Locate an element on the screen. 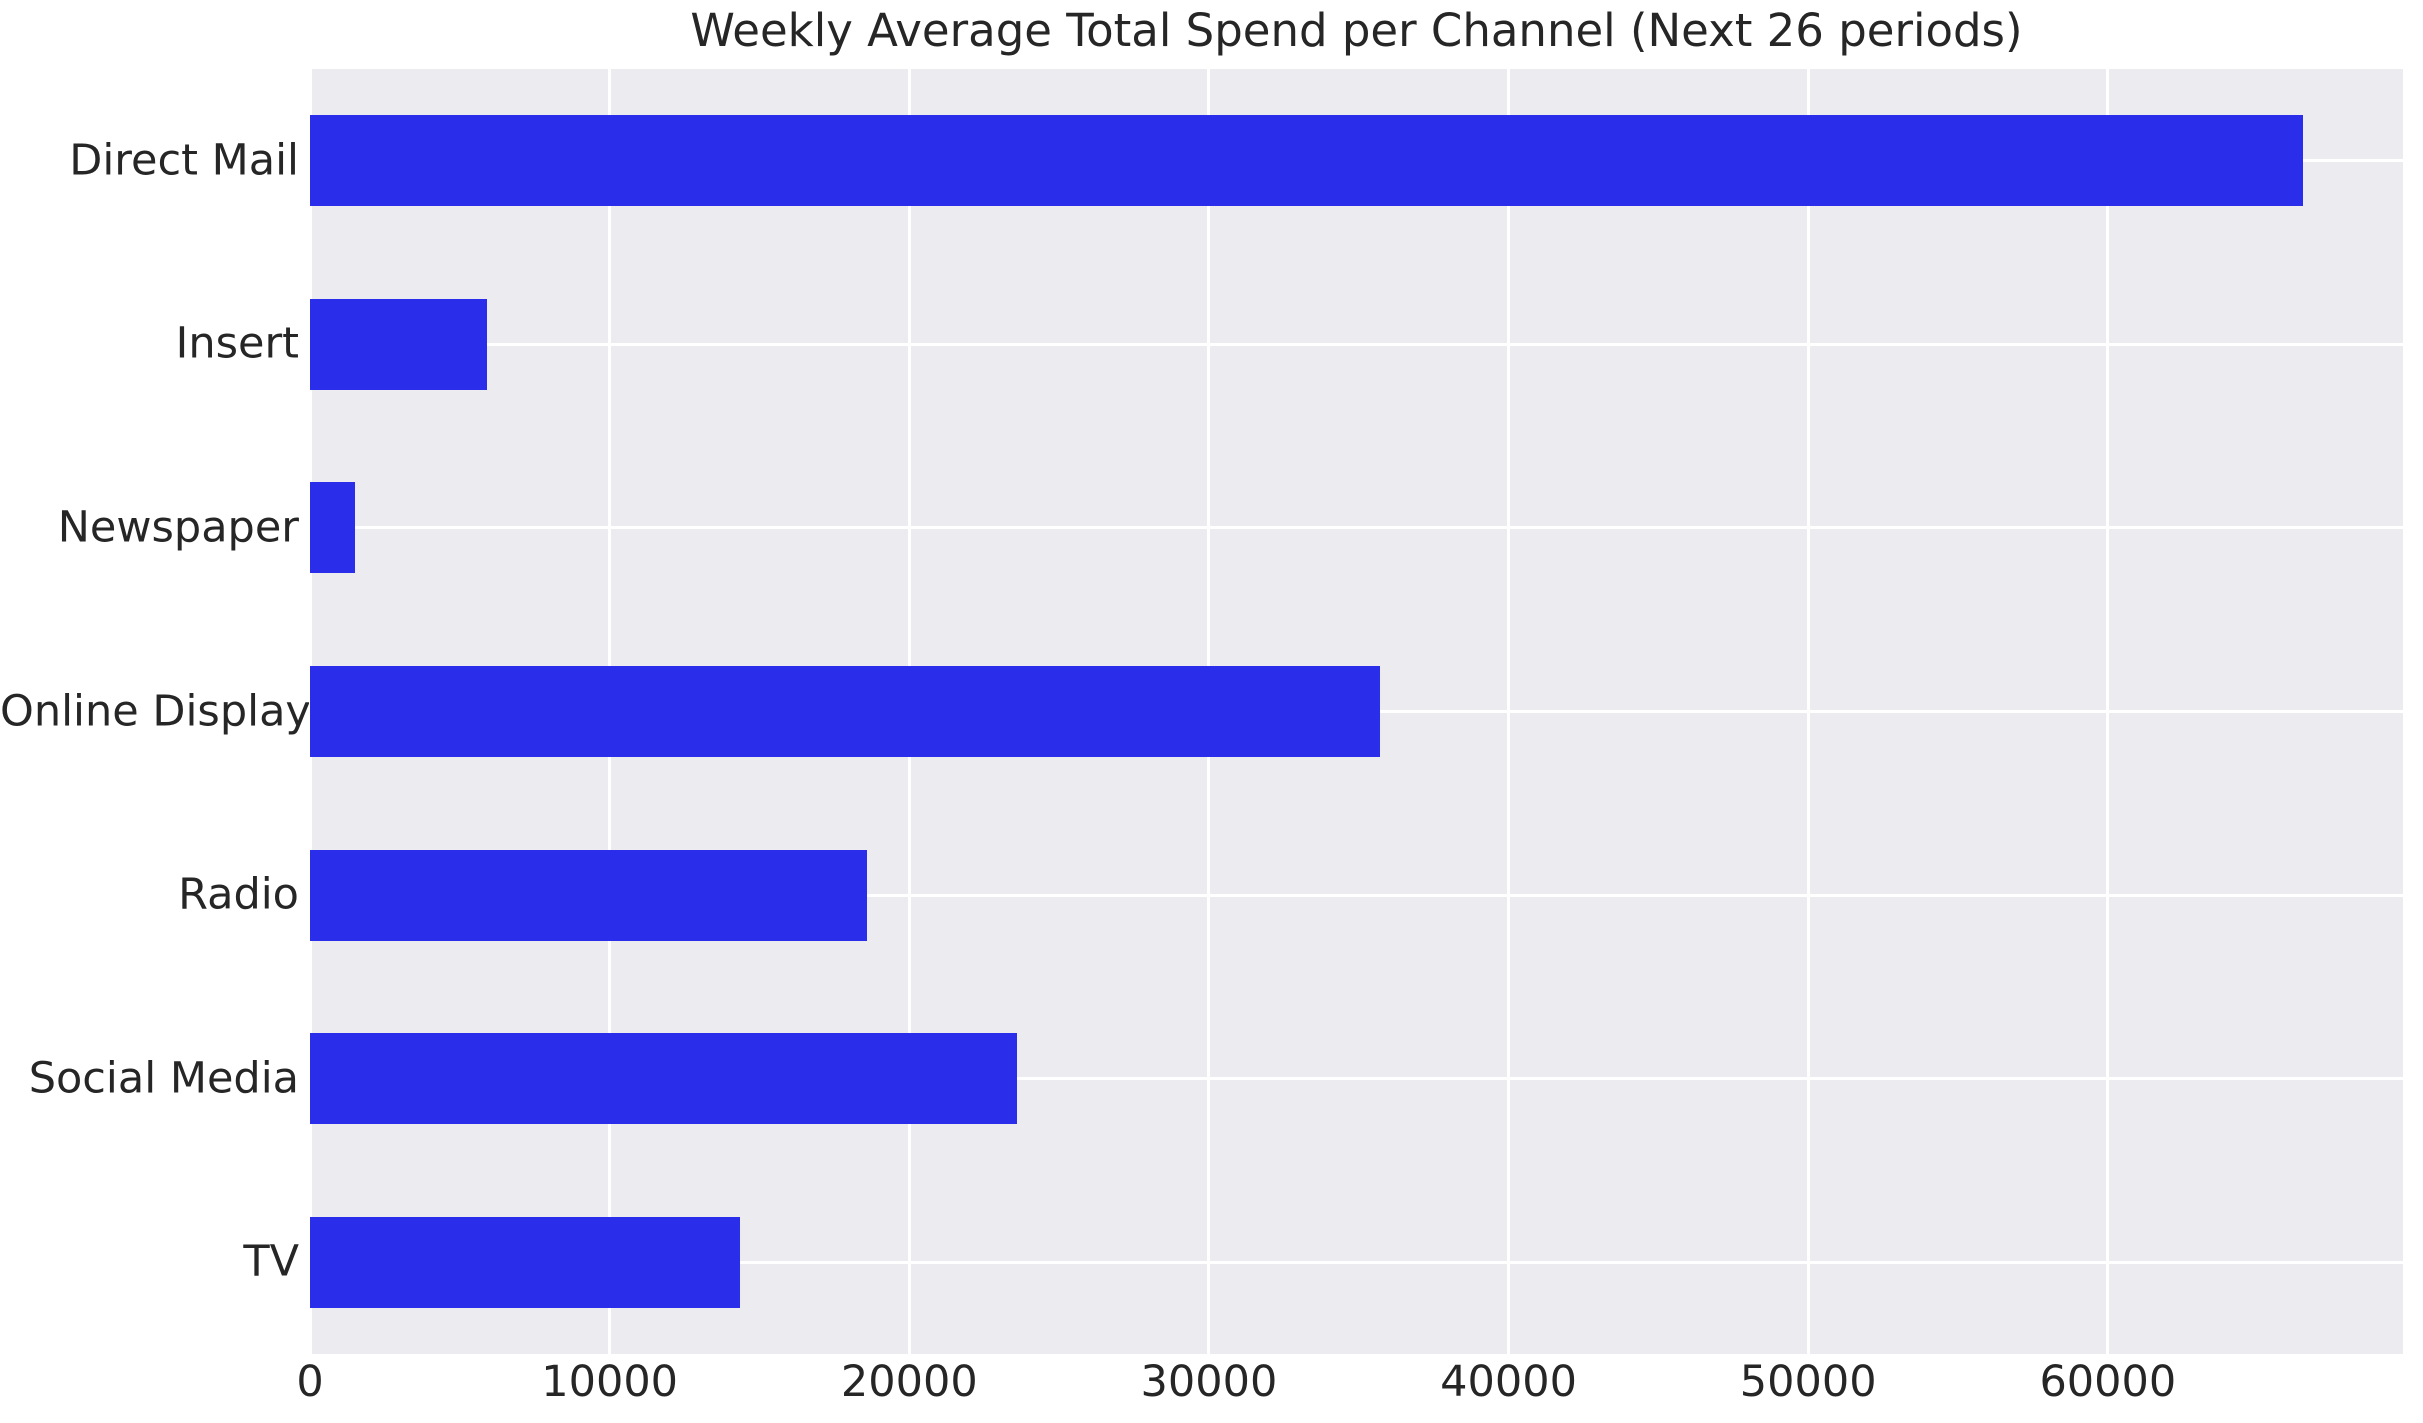 This screenshot has width=2423, height=1423. x-tick-label: 60000 is located at coordinates (2108, 1382).